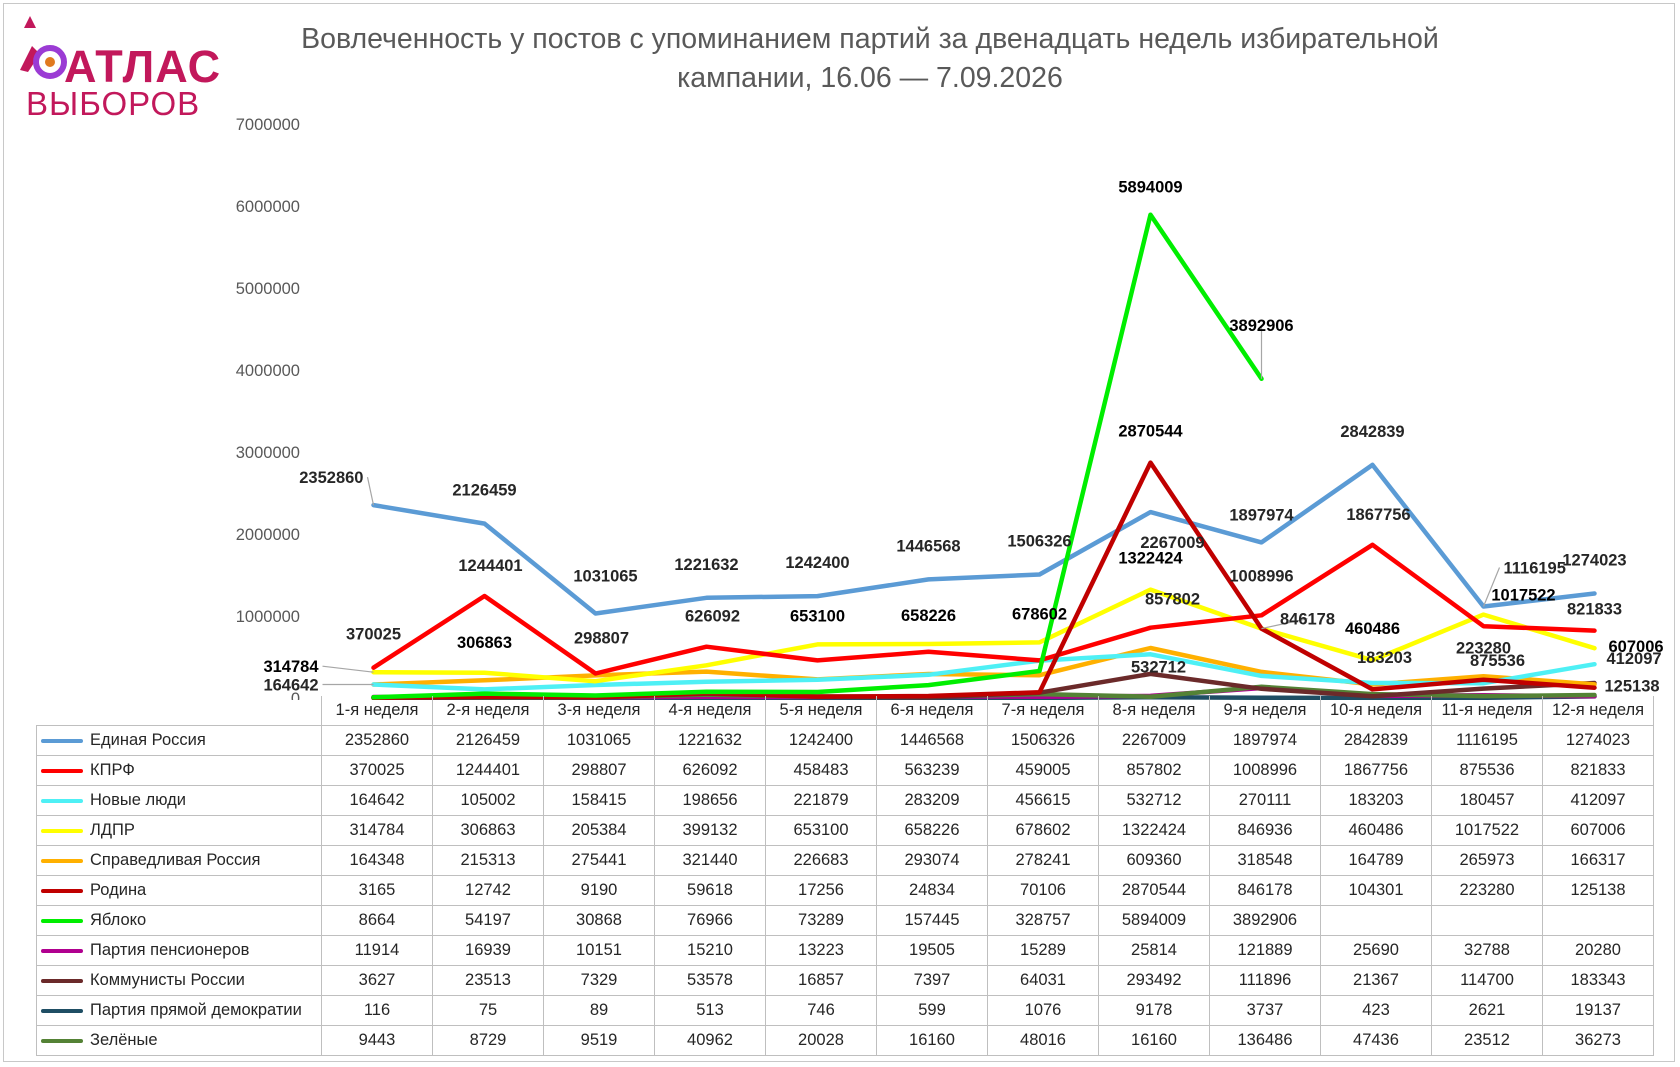 The width and height of the screenshot is (1680, 1067). I want to click on table-cell: 1244401, so click(488, 770).